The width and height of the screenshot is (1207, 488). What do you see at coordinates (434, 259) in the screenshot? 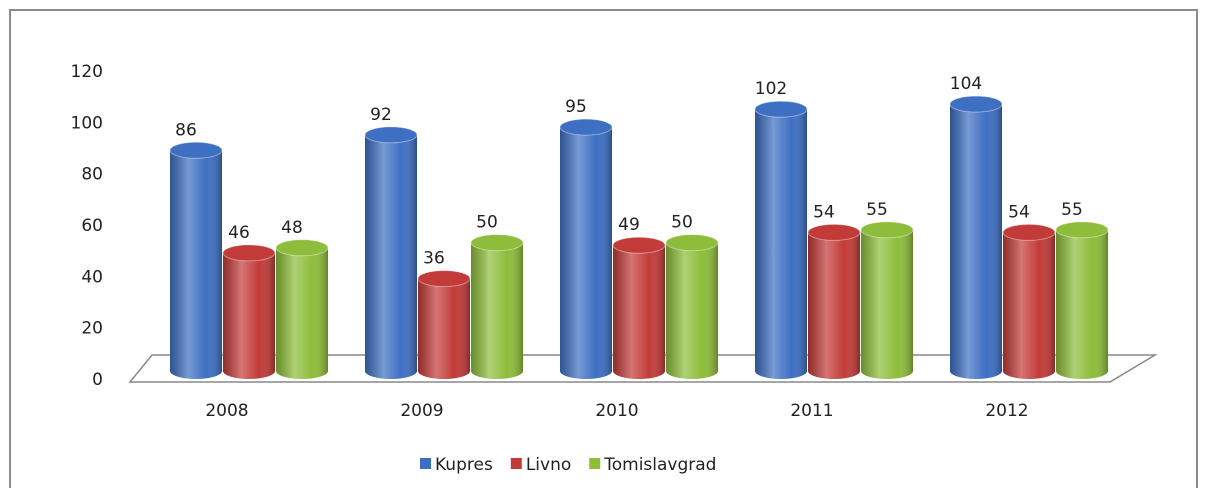
I see `data-label: 36` at bounding box center [434, 259].